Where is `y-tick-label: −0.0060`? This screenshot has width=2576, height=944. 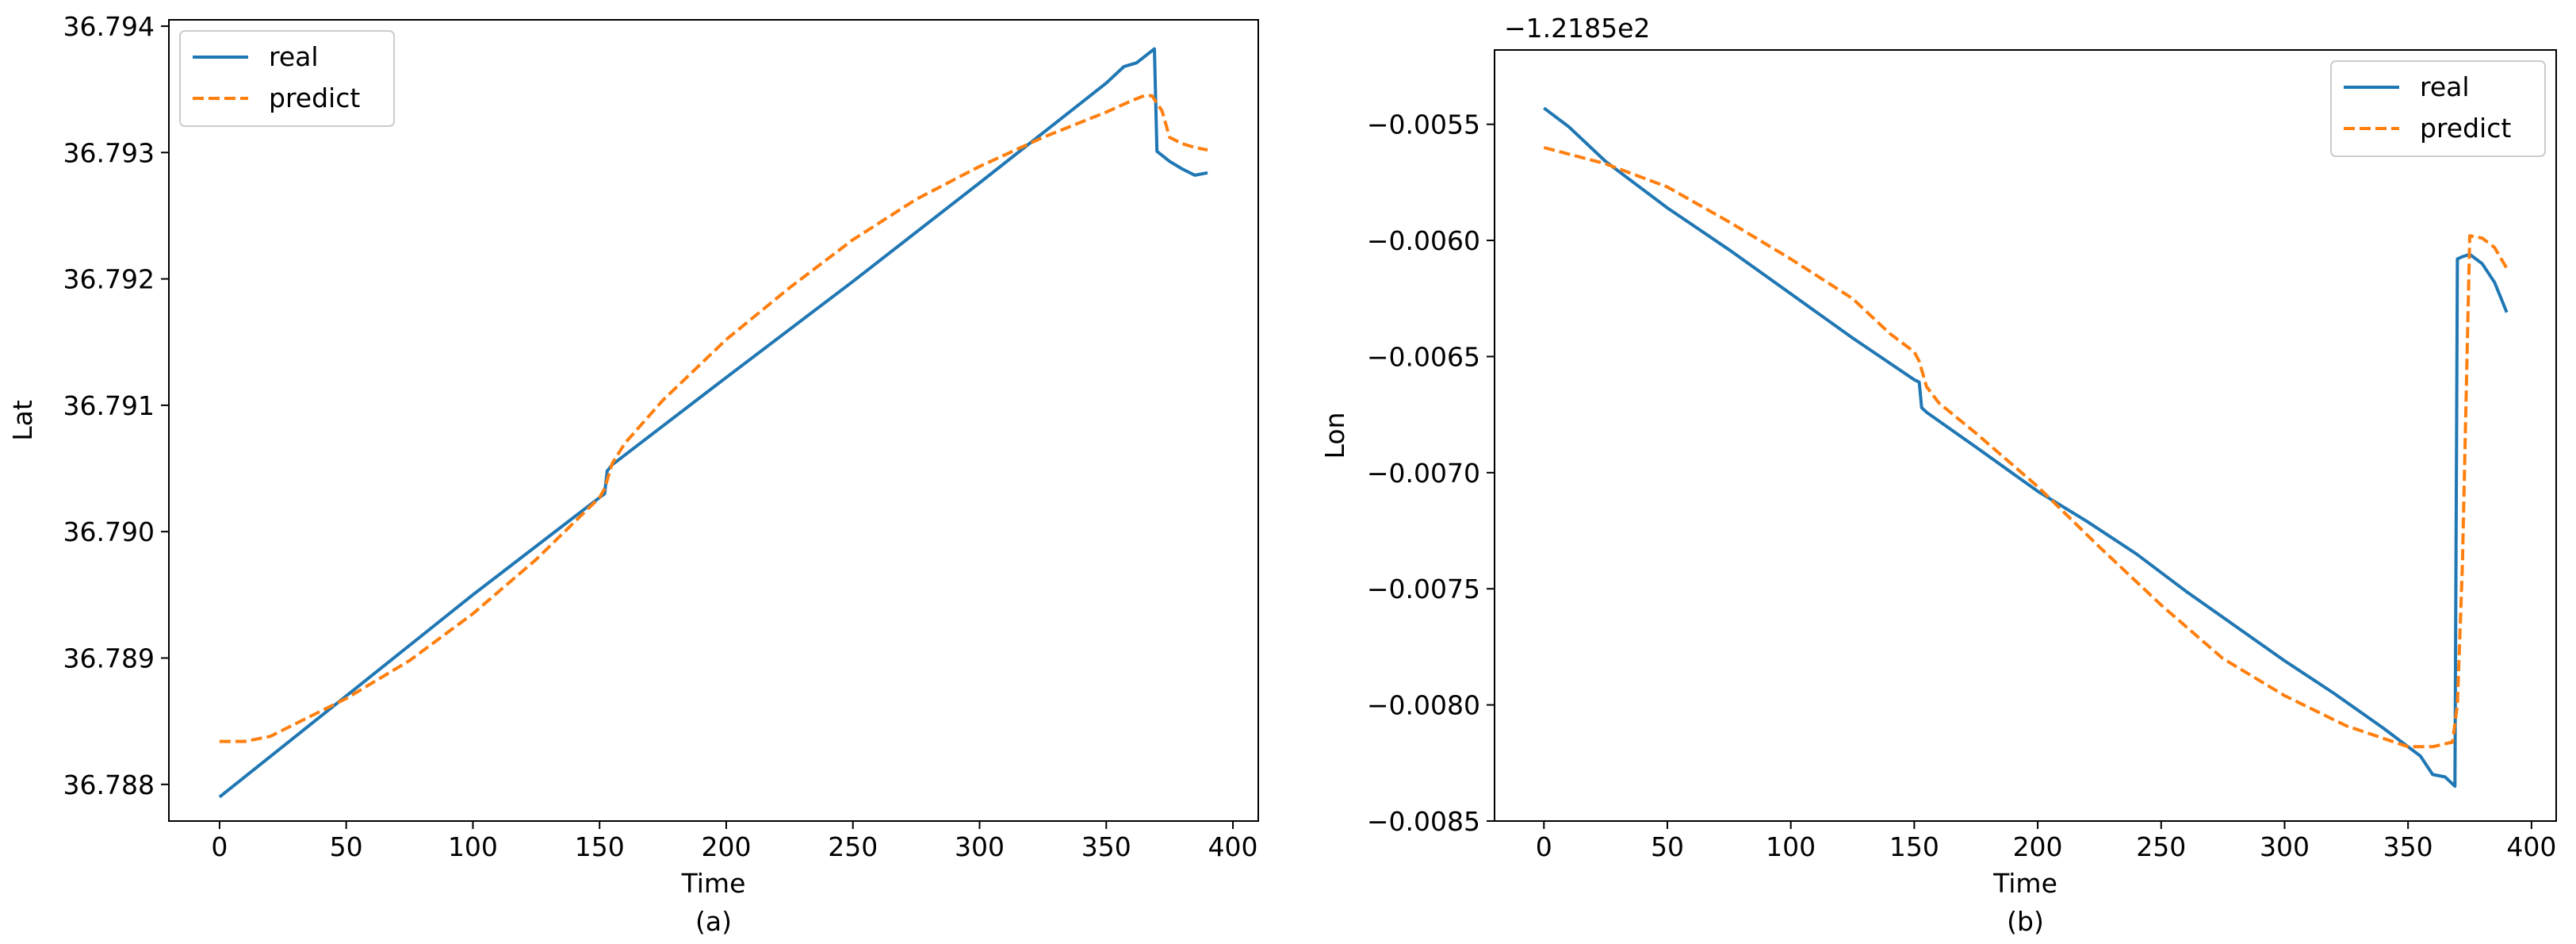 y-tick-label: −0.0060 is located at coordinates (1423, 240).